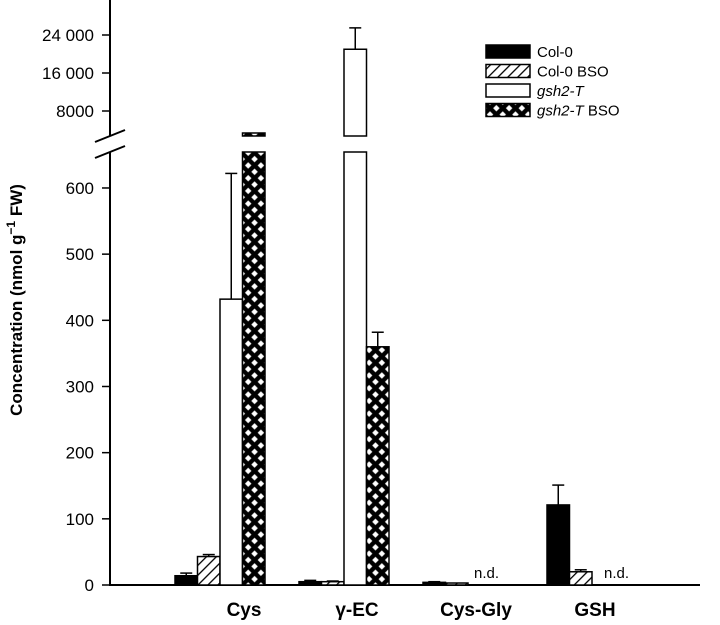  I want to click on y-axis-title-sup: −1, so click(11, 228).